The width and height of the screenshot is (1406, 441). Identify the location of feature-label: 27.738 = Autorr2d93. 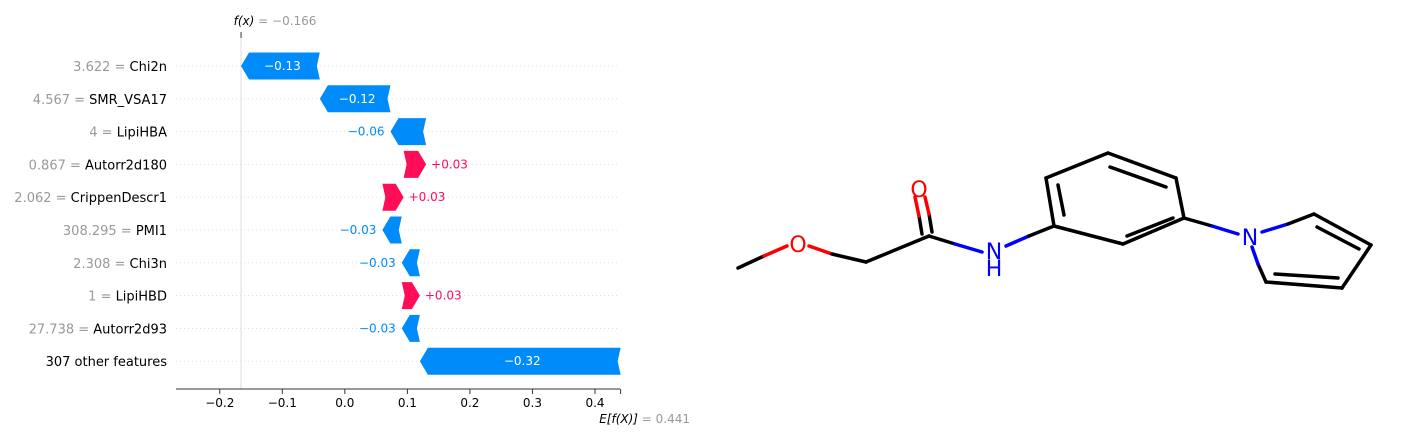
(98, 329).